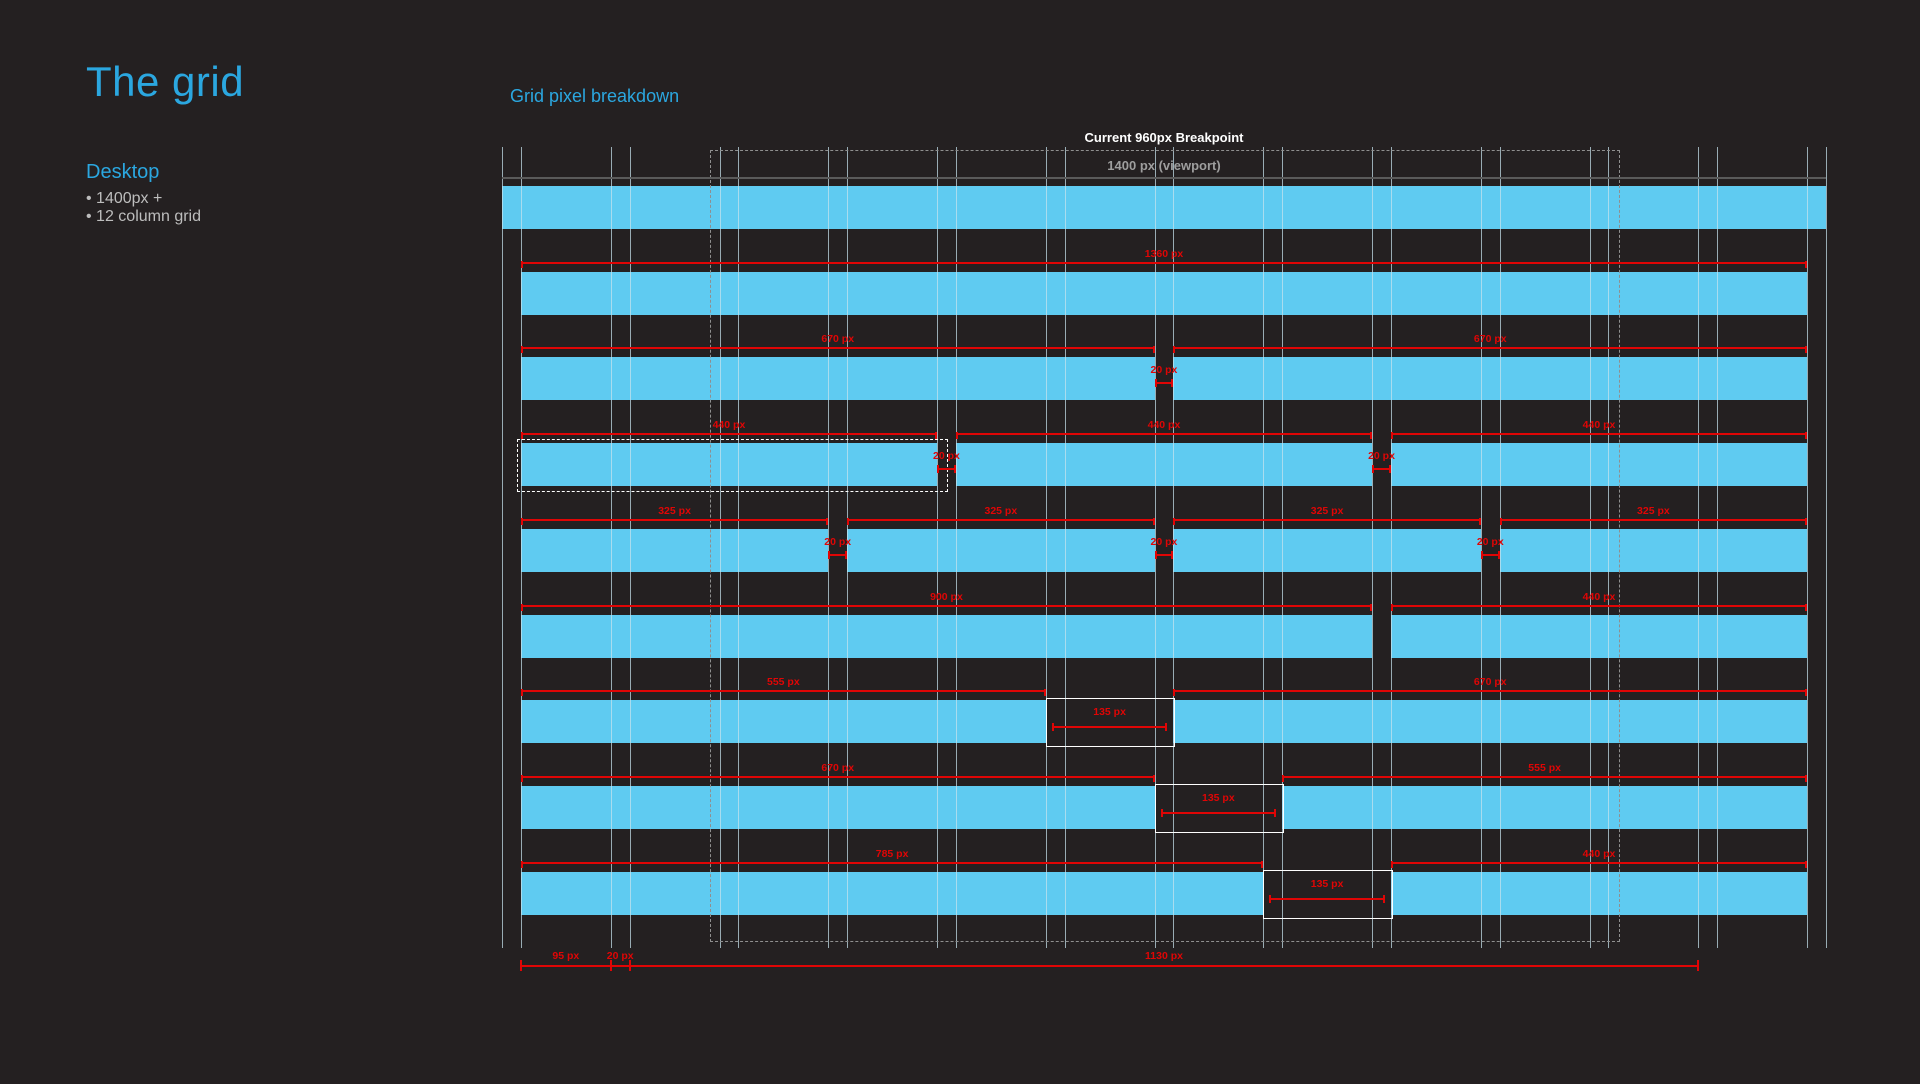  What do you see at coordinates (124, 198) in the screenshot?
I see `bullet-breakpoint-range: • 1400px +` at bounding box center [124, 198].